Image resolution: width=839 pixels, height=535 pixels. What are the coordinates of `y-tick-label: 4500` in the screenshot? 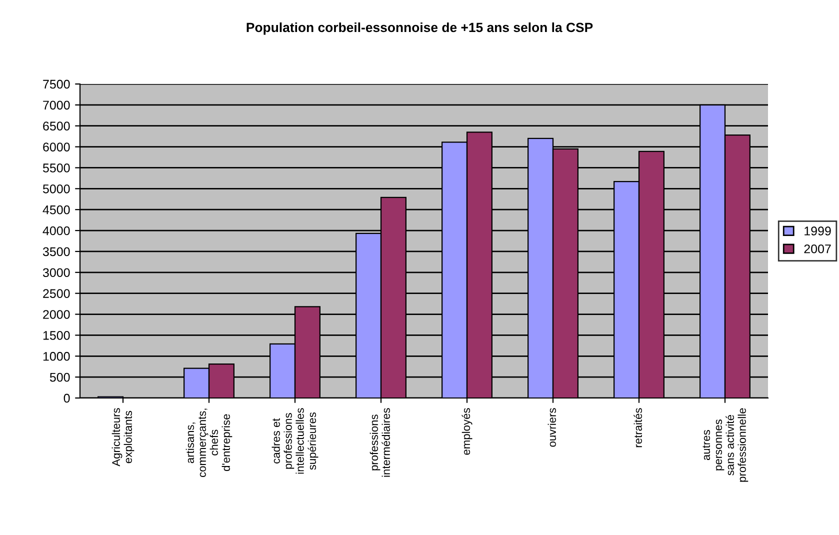 It's located at (56, 209).